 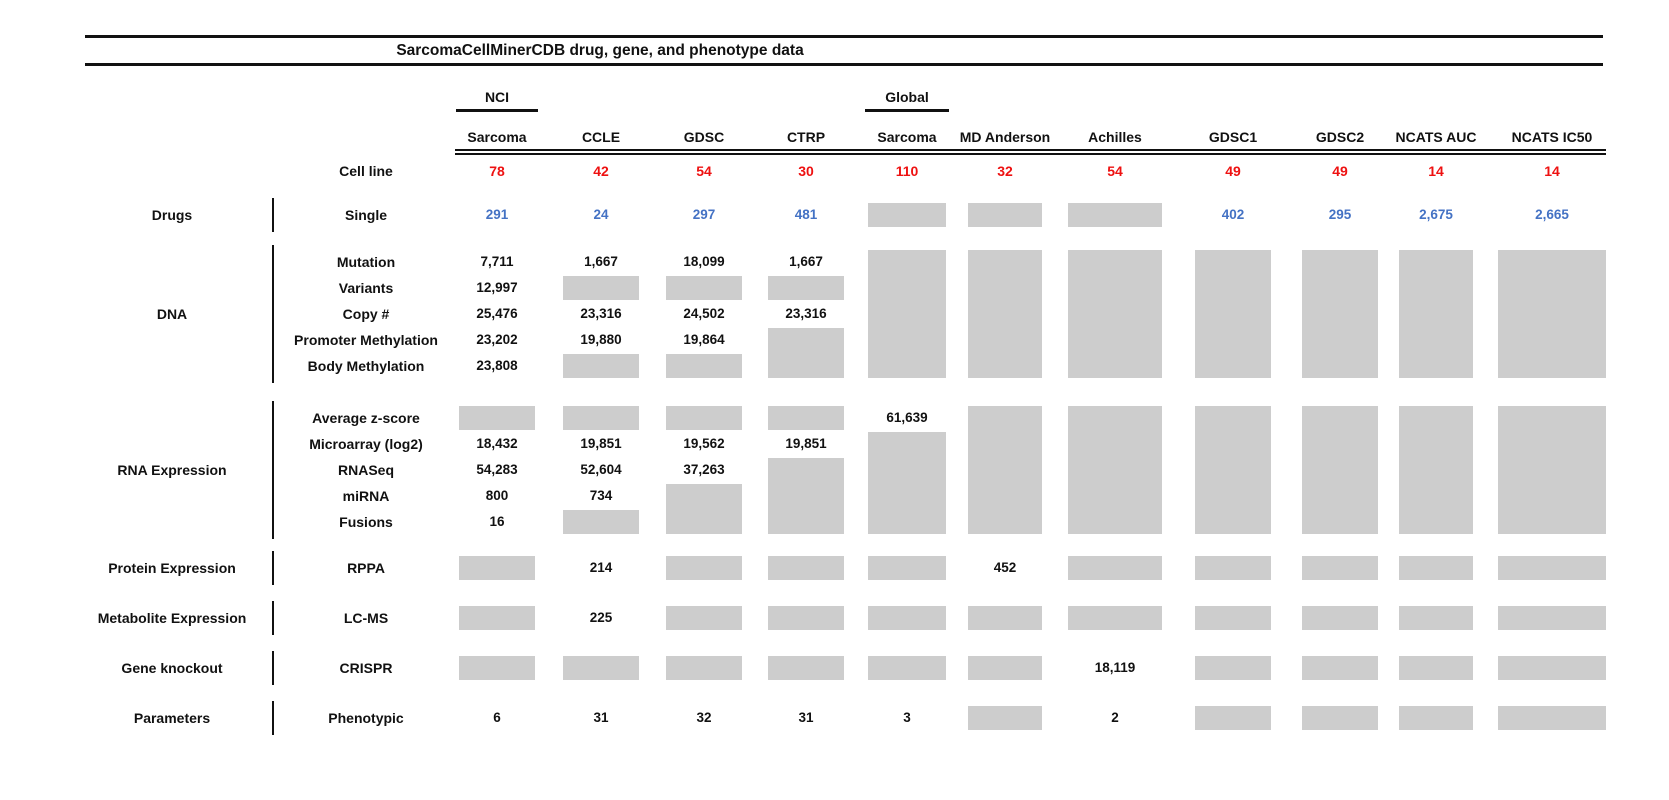 I want to click on column-header-md-anderson: MD Anderson, so click(x=1005, y=137).